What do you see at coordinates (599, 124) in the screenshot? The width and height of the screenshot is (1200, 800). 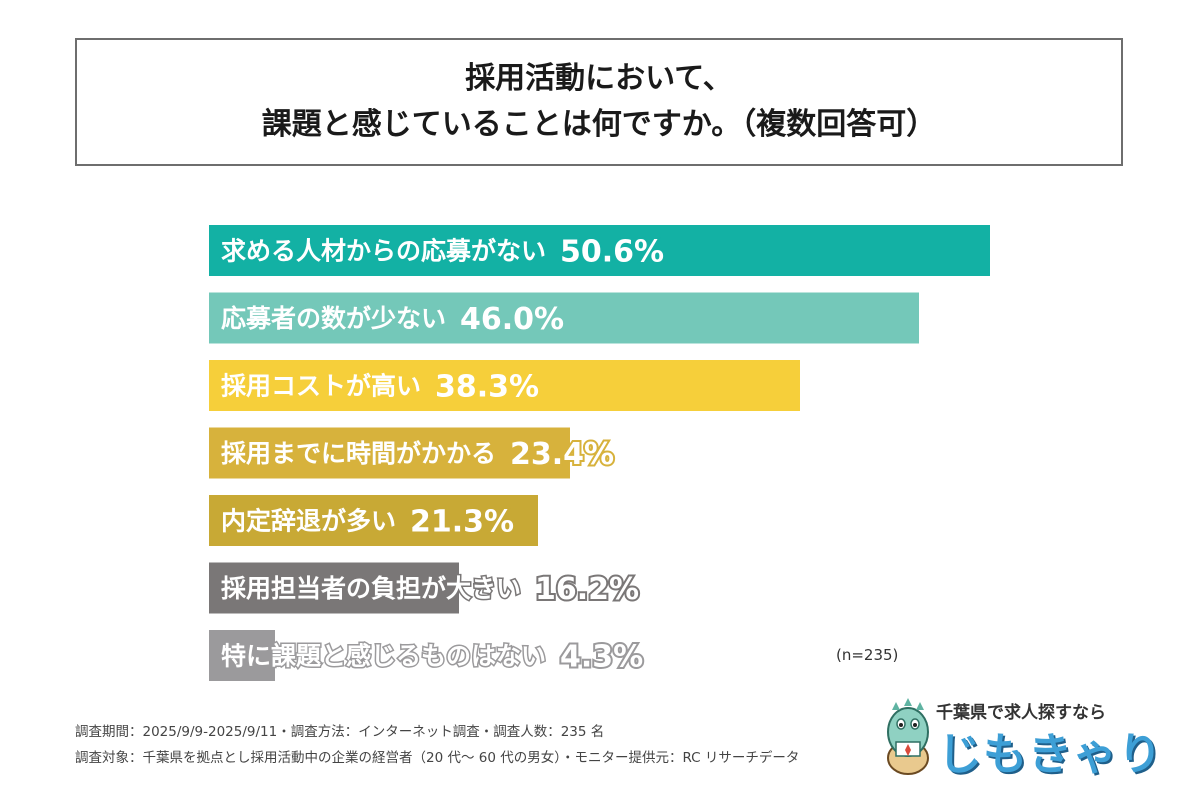 I see `title-line-2: 課題と感じていることは何ですか。（複数回答可）` at bounding box center [599, 124].